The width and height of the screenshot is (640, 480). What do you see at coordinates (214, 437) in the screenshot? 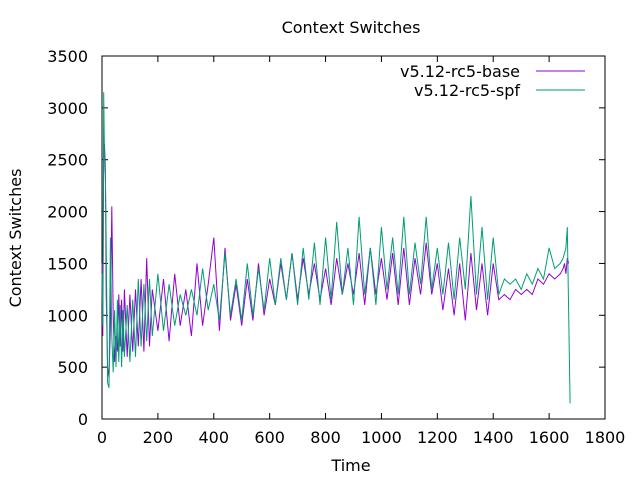
I see `x-tick-label: 400` at bounding box center [214, 437].